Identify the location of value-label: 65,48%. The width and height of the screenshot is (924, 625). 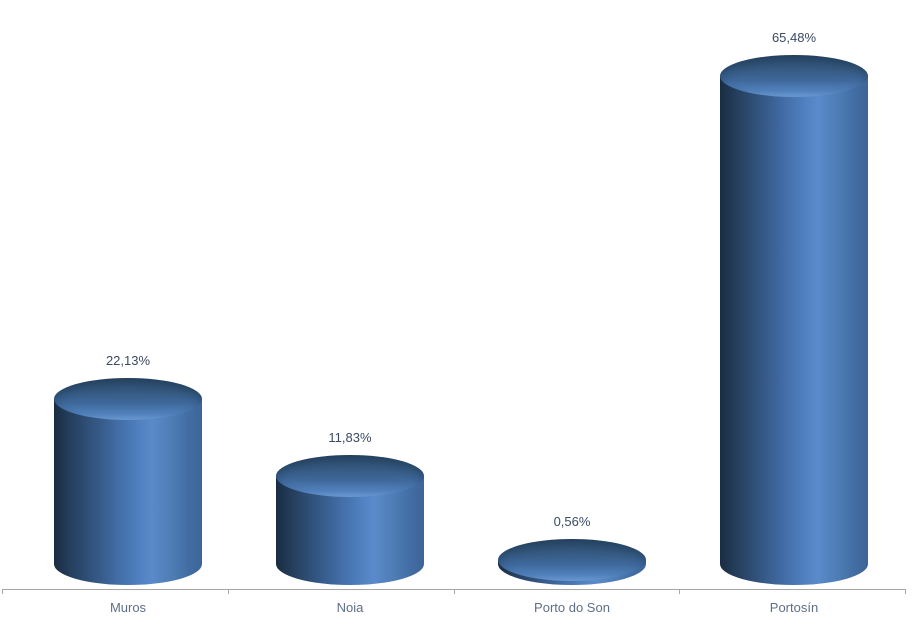
(794, 38).